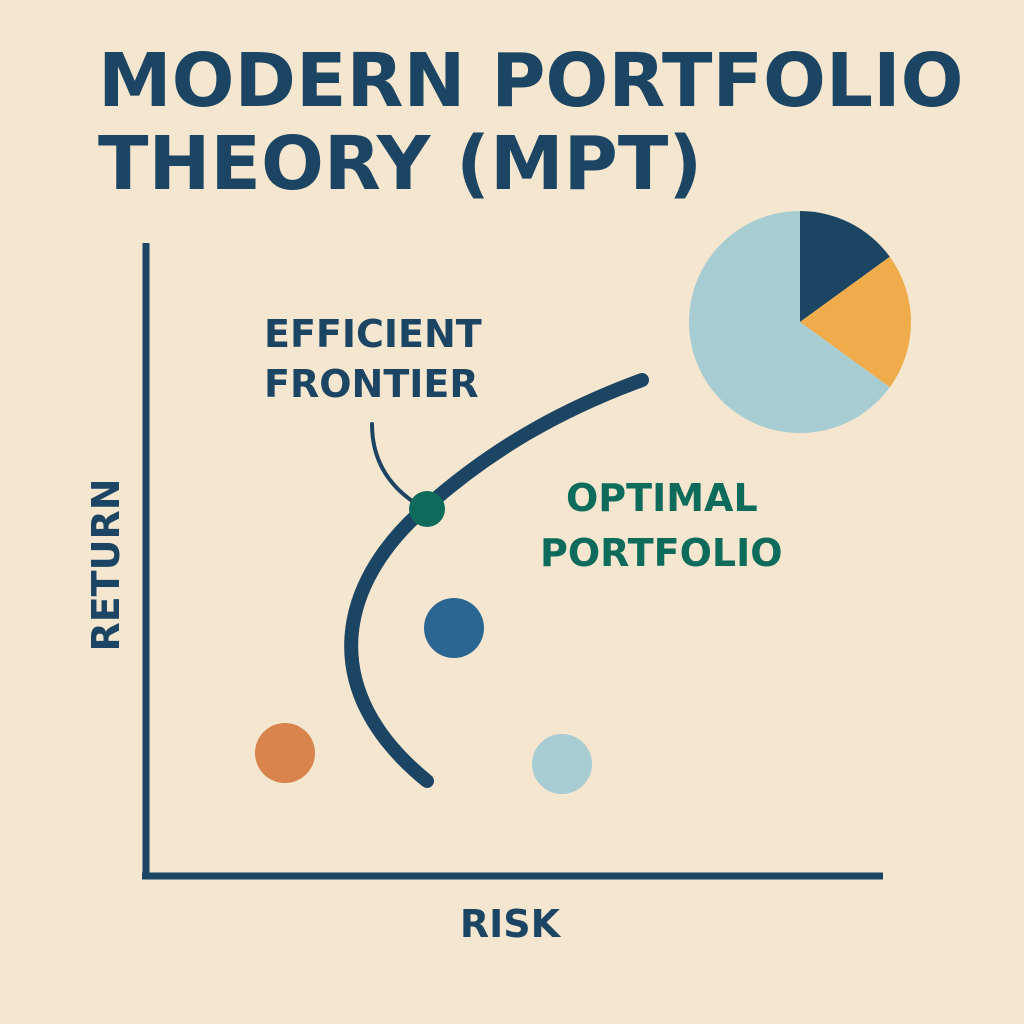 Image resolution: width=1024 pixels, height=1024 pixels. I want to click on title-line-1: MODERN PORTFOLIO, so click(531, 81).